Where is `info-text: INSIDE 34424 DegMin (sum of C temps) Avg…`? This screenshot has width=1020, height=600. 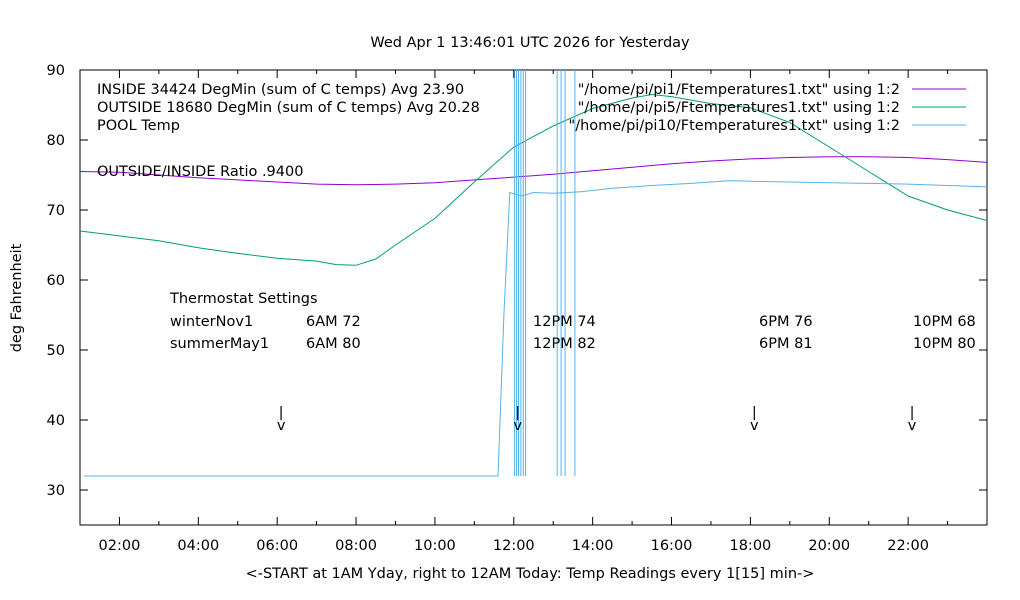 info-text: INSIDE 34424 DegMin (sum of C temps) Avg… is located at coordinates (280, 90).